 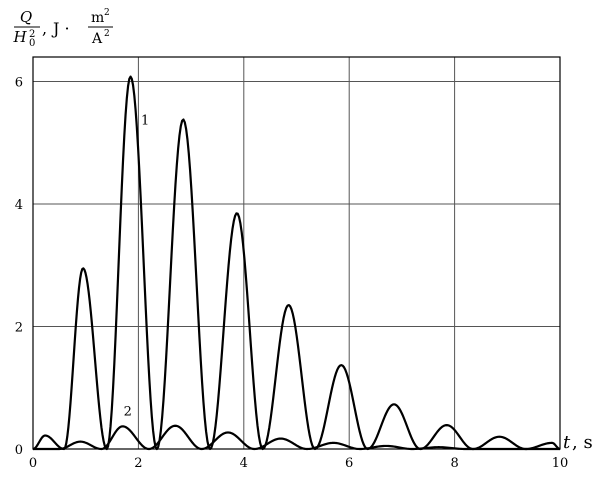 What do you see at coordinates (26, 17) in the screenshot?
I see `ylabel-numerator: Q` at bounding box center [26, 17].